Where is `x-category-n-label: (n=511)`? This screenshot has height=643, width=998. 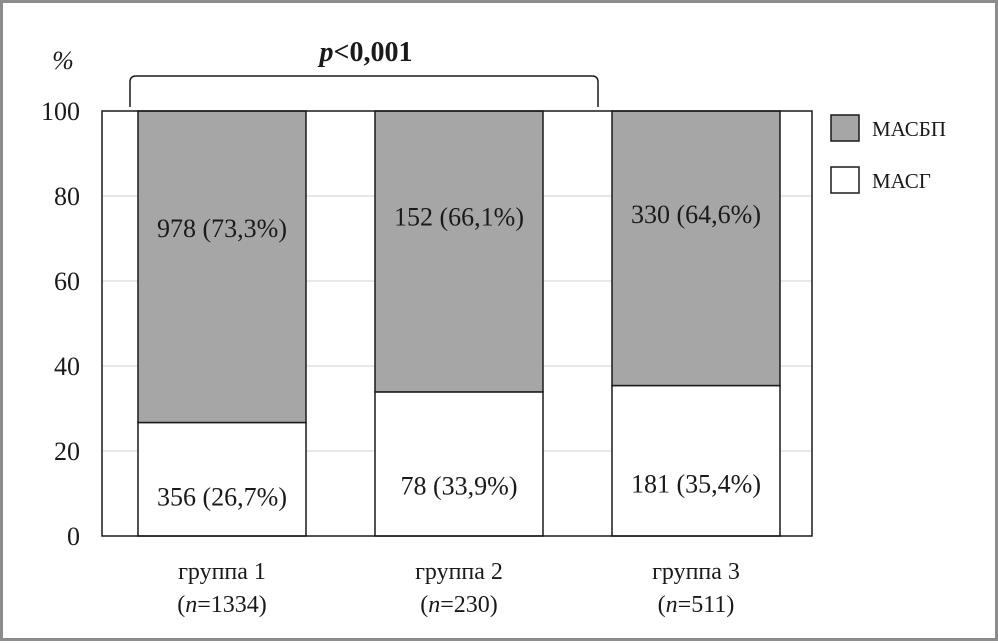 x-category-n-label: (n=511) is located at coordinates (696, 605).